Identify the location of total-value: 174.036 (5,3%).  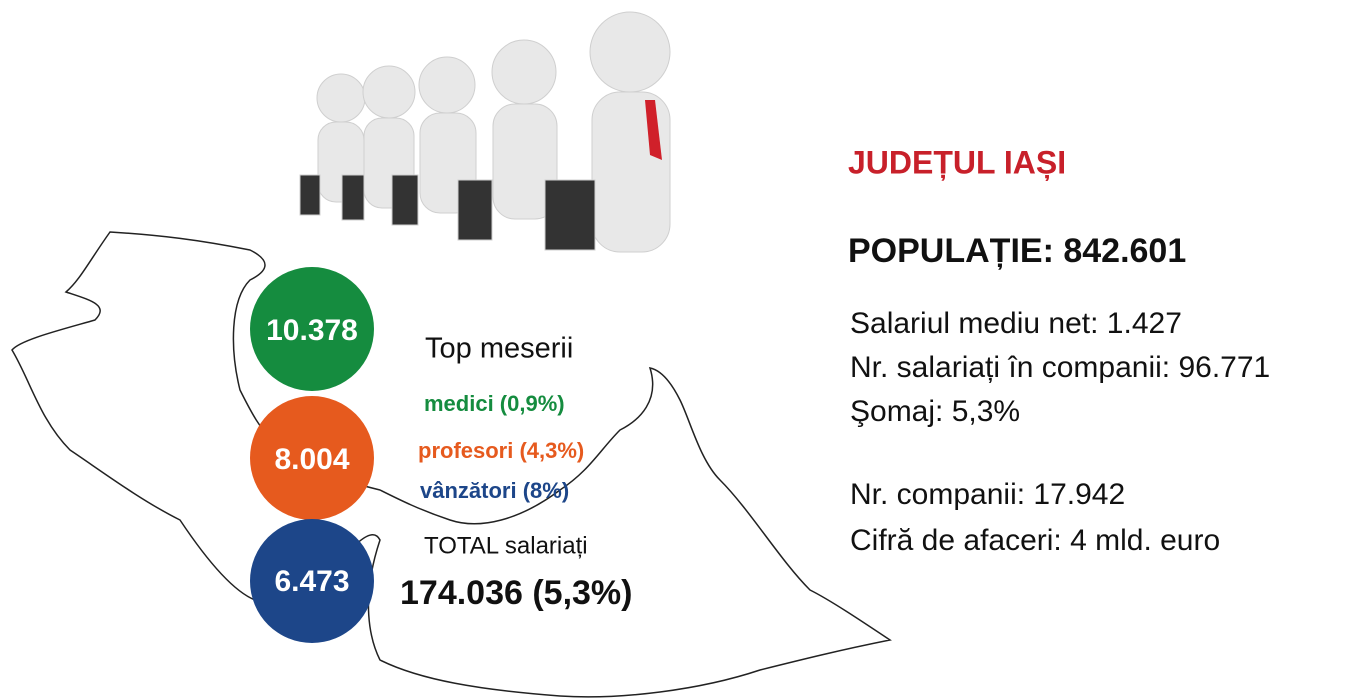
(516, 593).